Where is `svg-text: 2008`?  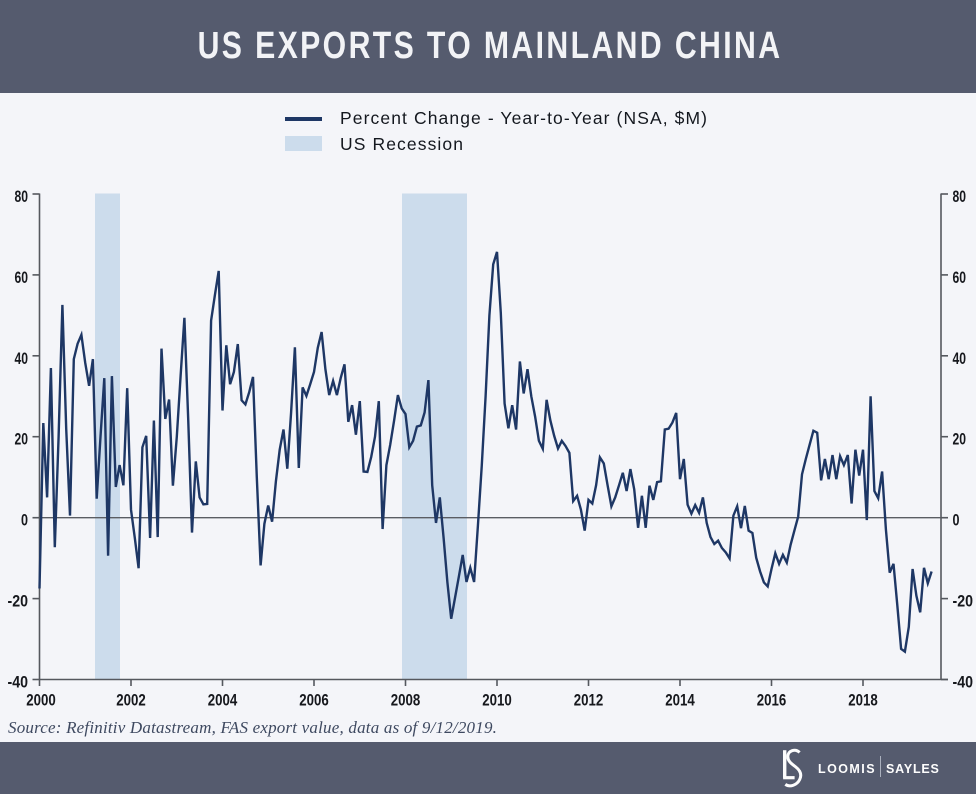
svg-text: 2008 is located at coordinates (406, 701).